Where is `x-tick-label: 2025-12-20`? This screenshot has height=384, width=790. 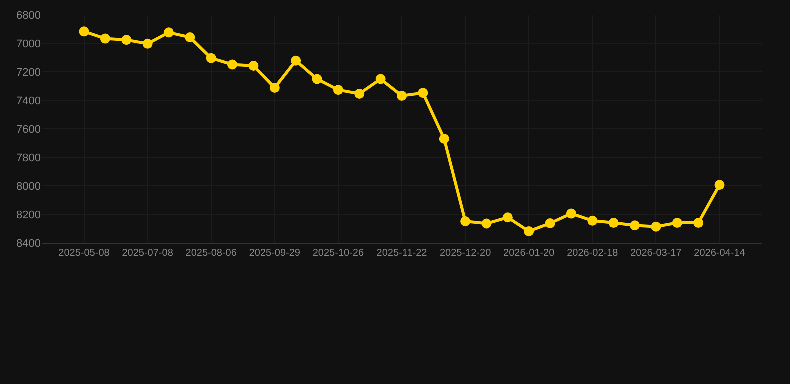 x-tick-label: 2025-12-20 is located at coordinates (466, 253).